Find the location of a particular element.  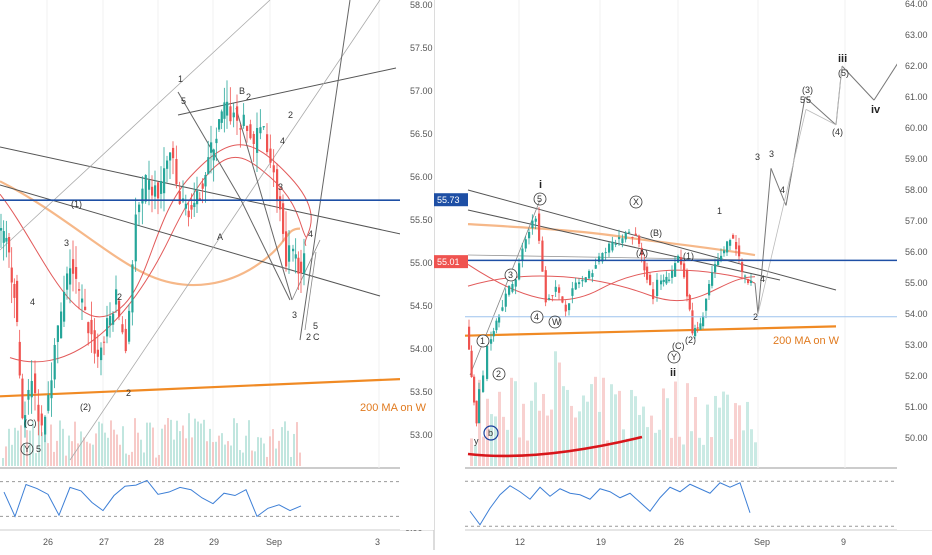

wave-circle is located at coordinates (555, 322).